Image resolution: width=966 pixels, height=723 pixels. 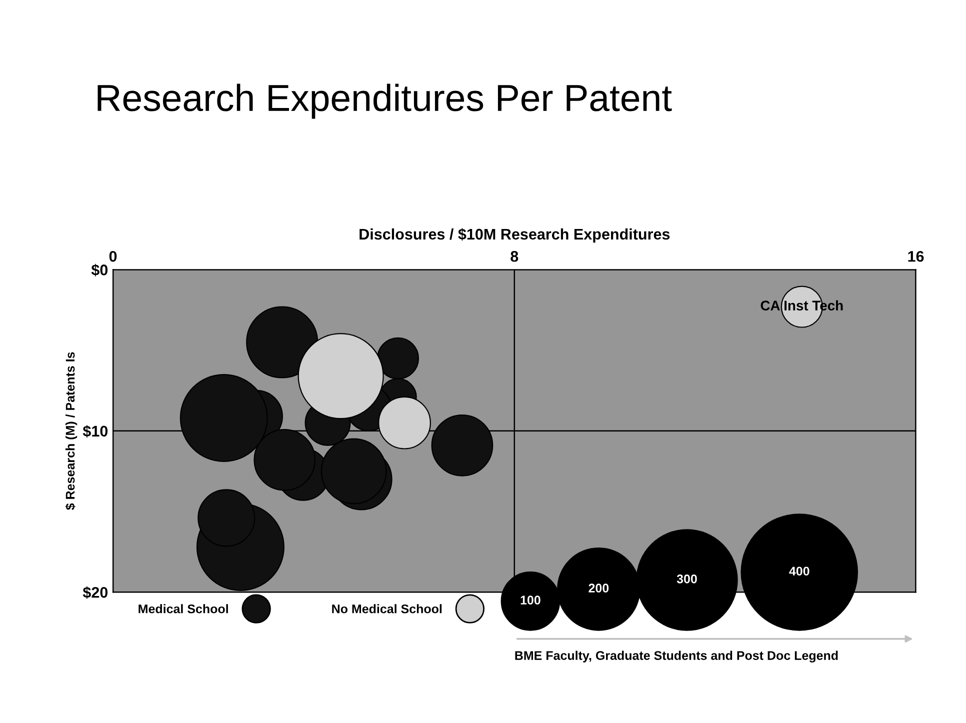 I want to click on legend-label: 100, so click(x=530, y=600).